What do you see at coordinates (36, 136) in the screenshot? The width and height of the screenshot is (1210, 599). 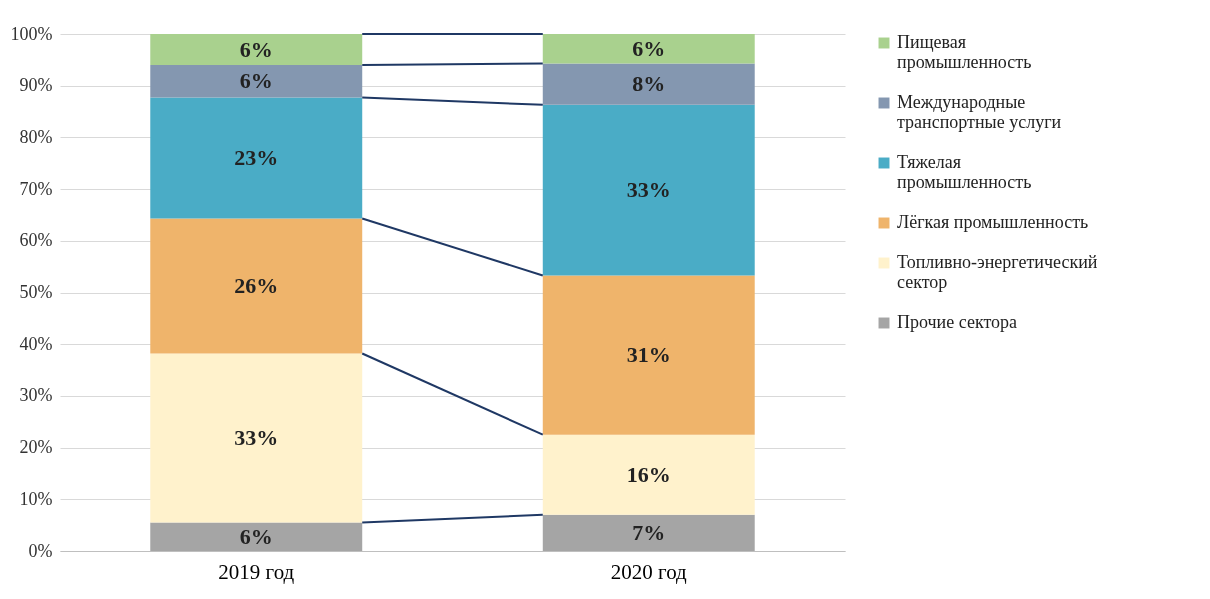 I see `y-tick-label: 80%` at bounding box center [36, 136].